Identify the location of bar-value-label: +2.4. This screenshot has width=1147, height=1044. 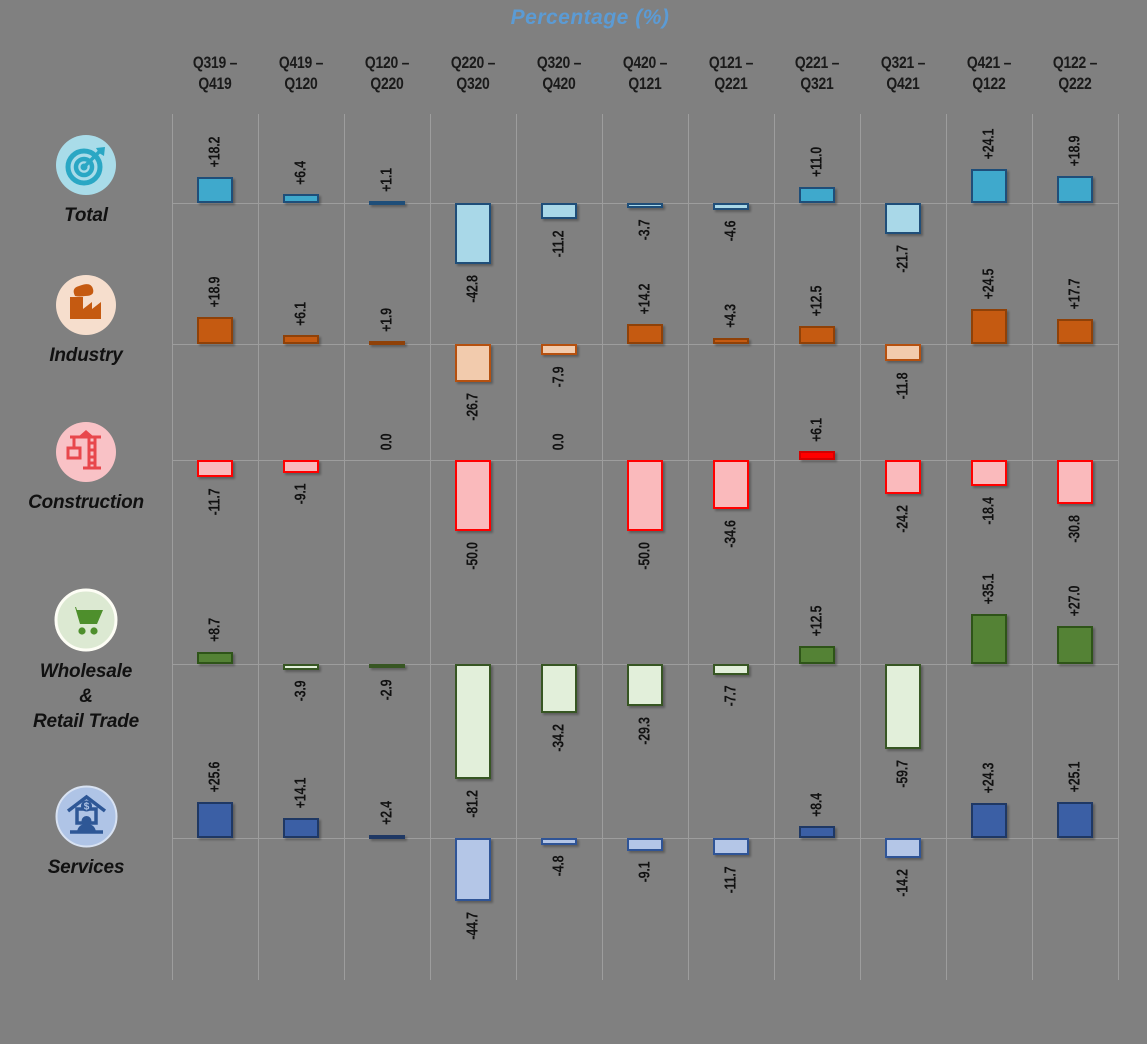
(387, 813).